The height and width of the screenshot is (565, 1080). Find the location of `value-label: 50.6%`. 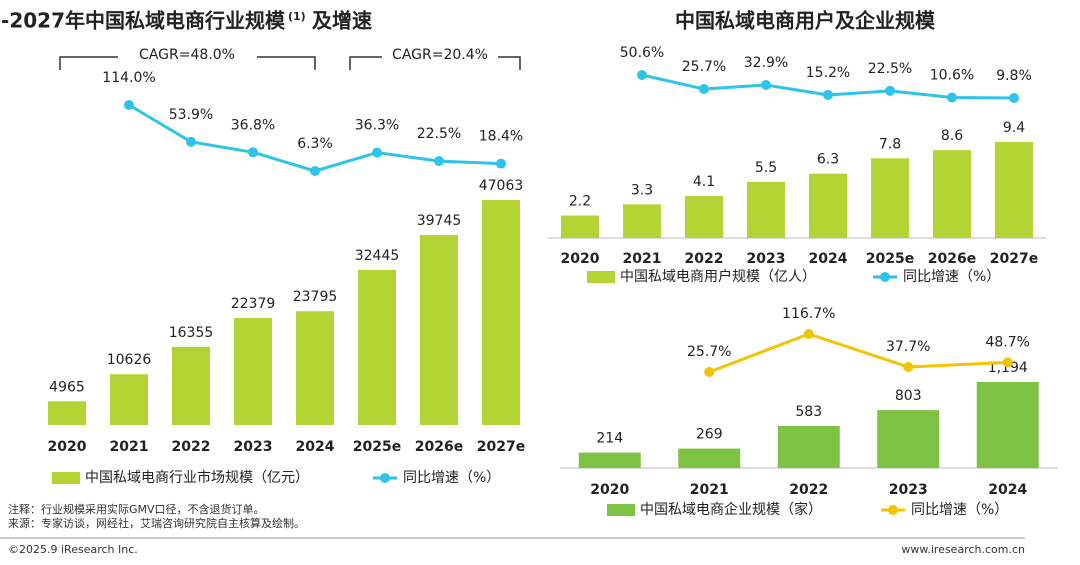

value-label: 50.6% is located at coordinates (642, 53).